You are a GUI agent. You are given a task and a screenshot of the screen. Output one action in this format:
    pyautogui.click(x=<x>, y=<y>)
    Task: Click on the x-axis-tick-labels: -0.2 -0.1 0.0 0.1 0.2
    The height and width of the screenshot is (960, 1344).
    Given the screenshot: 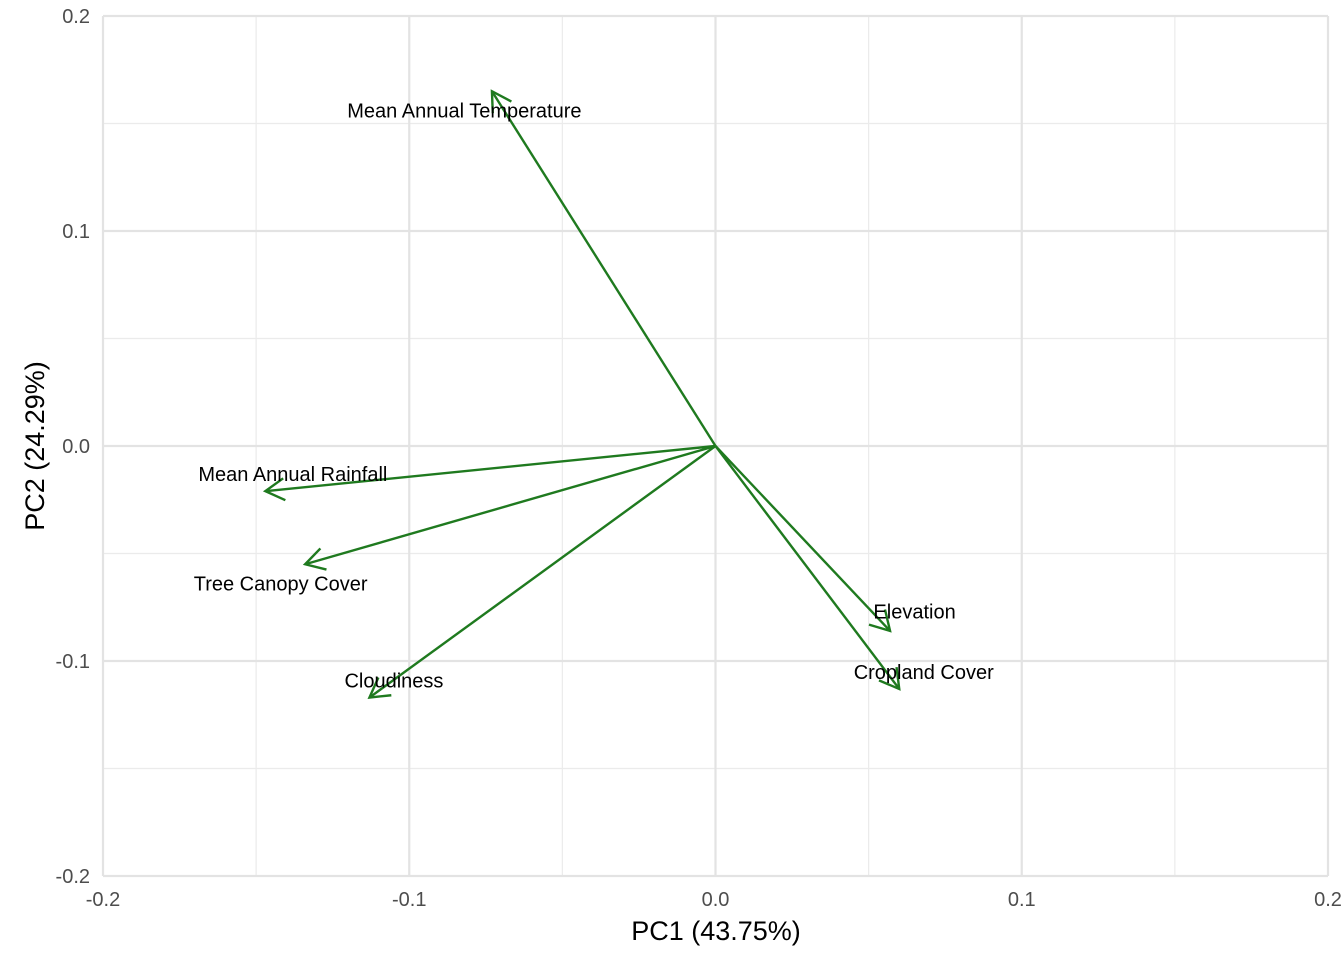 What is the action you would take?
    pyautogui.click(x=714, y=900)
    